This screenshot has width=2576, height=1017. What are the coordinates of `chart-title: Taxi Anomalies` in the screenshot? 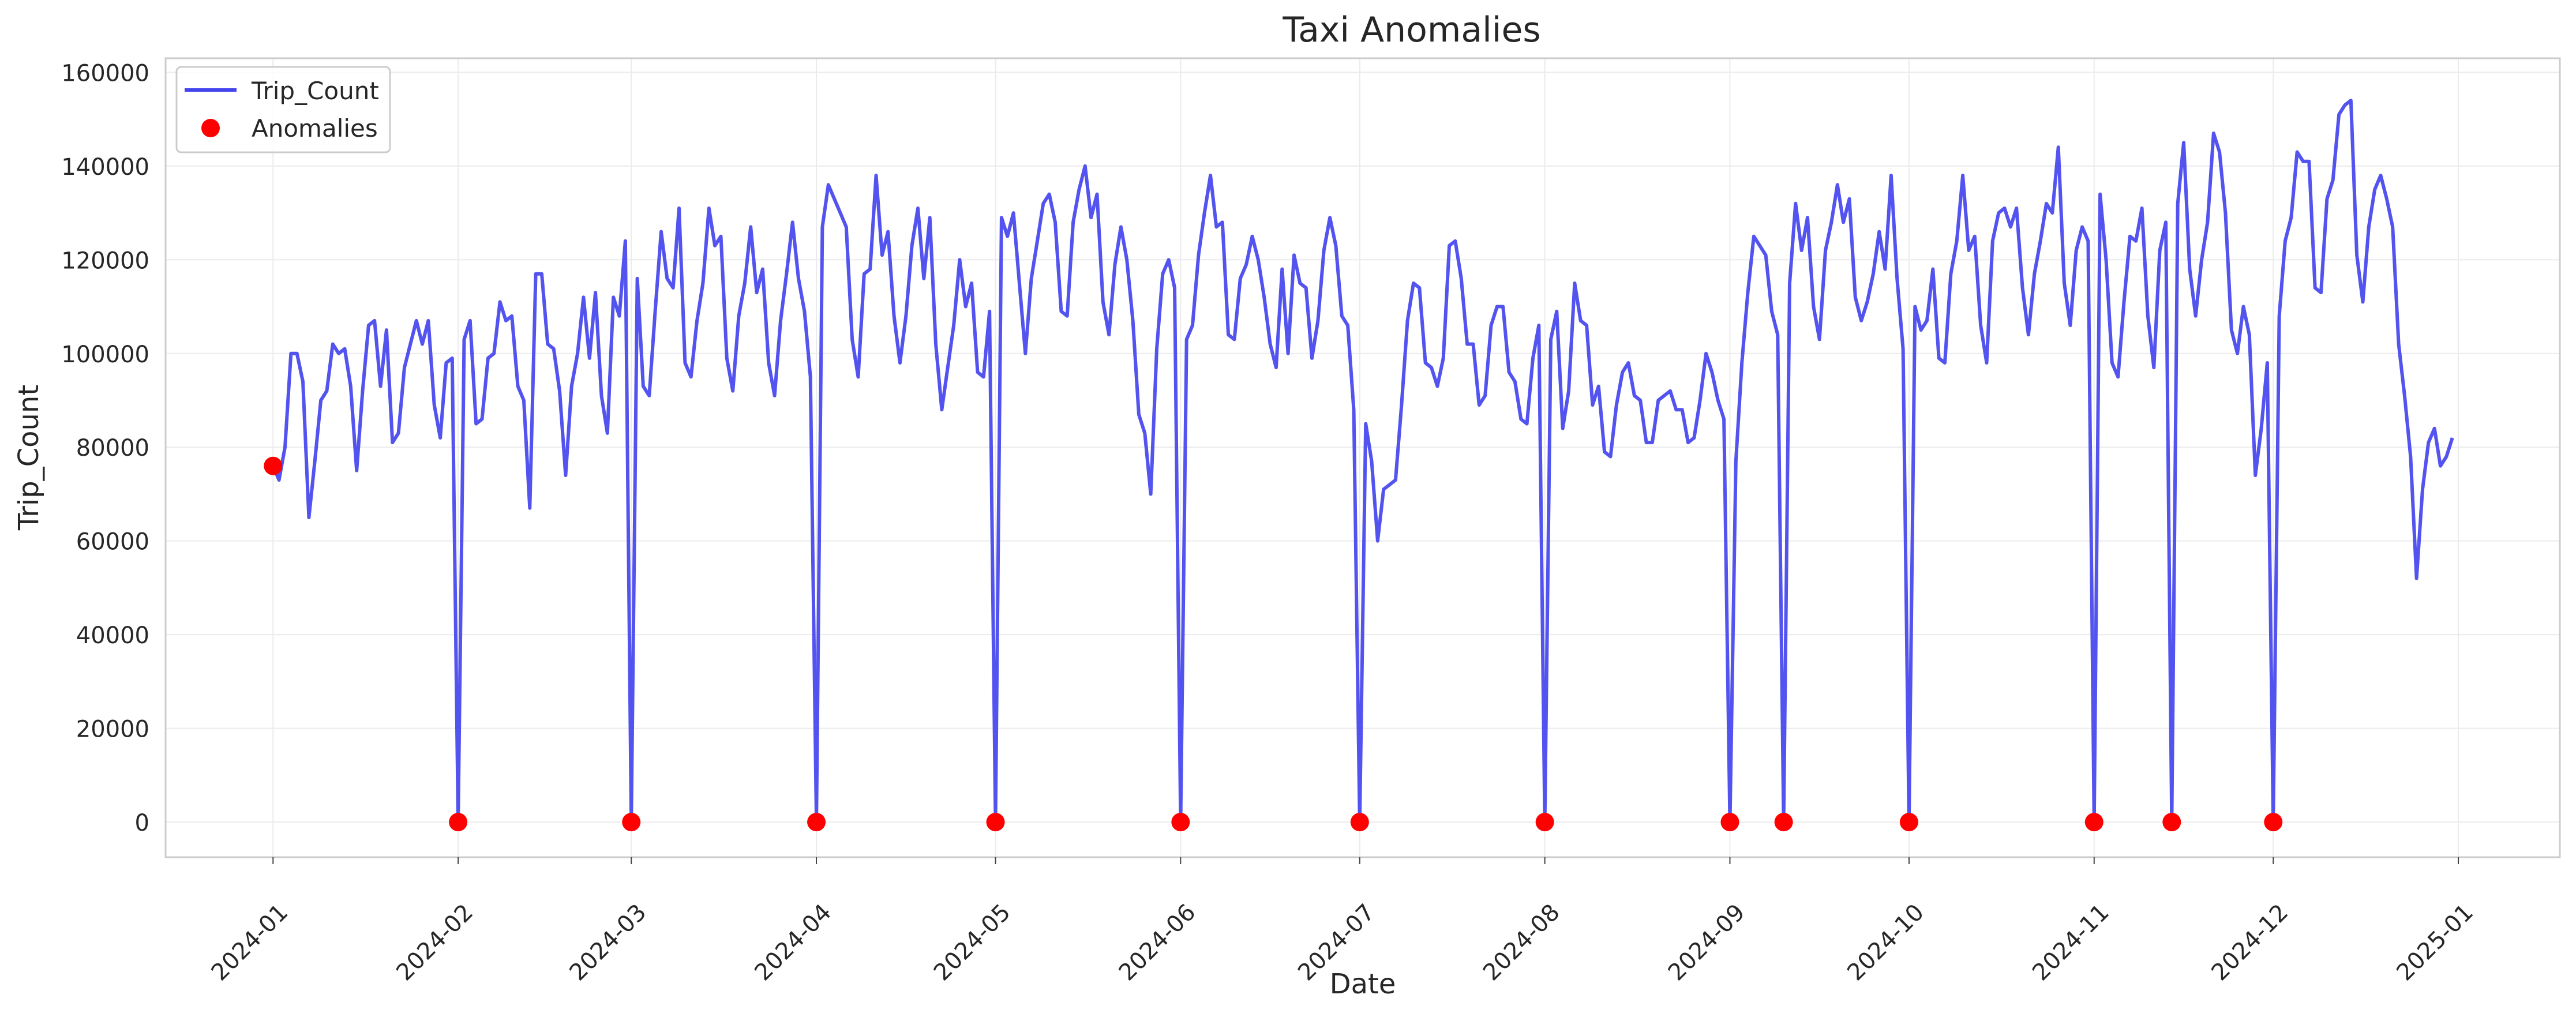 It's located at (1411, 30).